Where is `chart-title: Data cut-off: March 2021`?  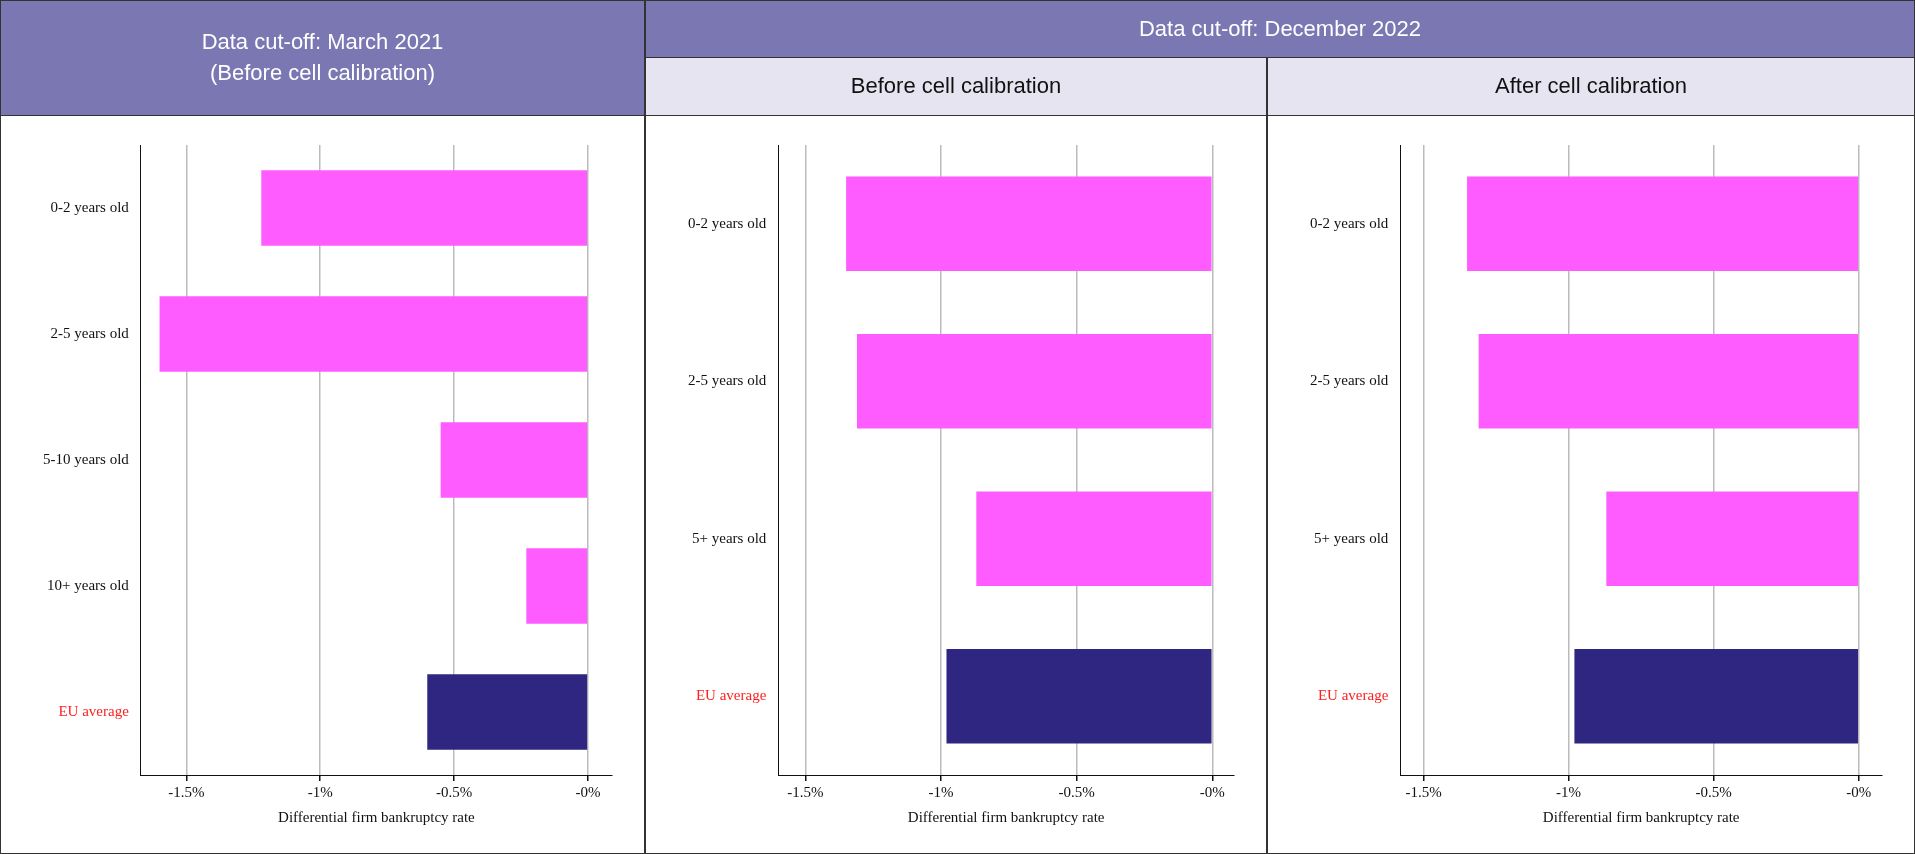 chart-title: Data cut-off: March 2021 is located at coordinates (322, 42).